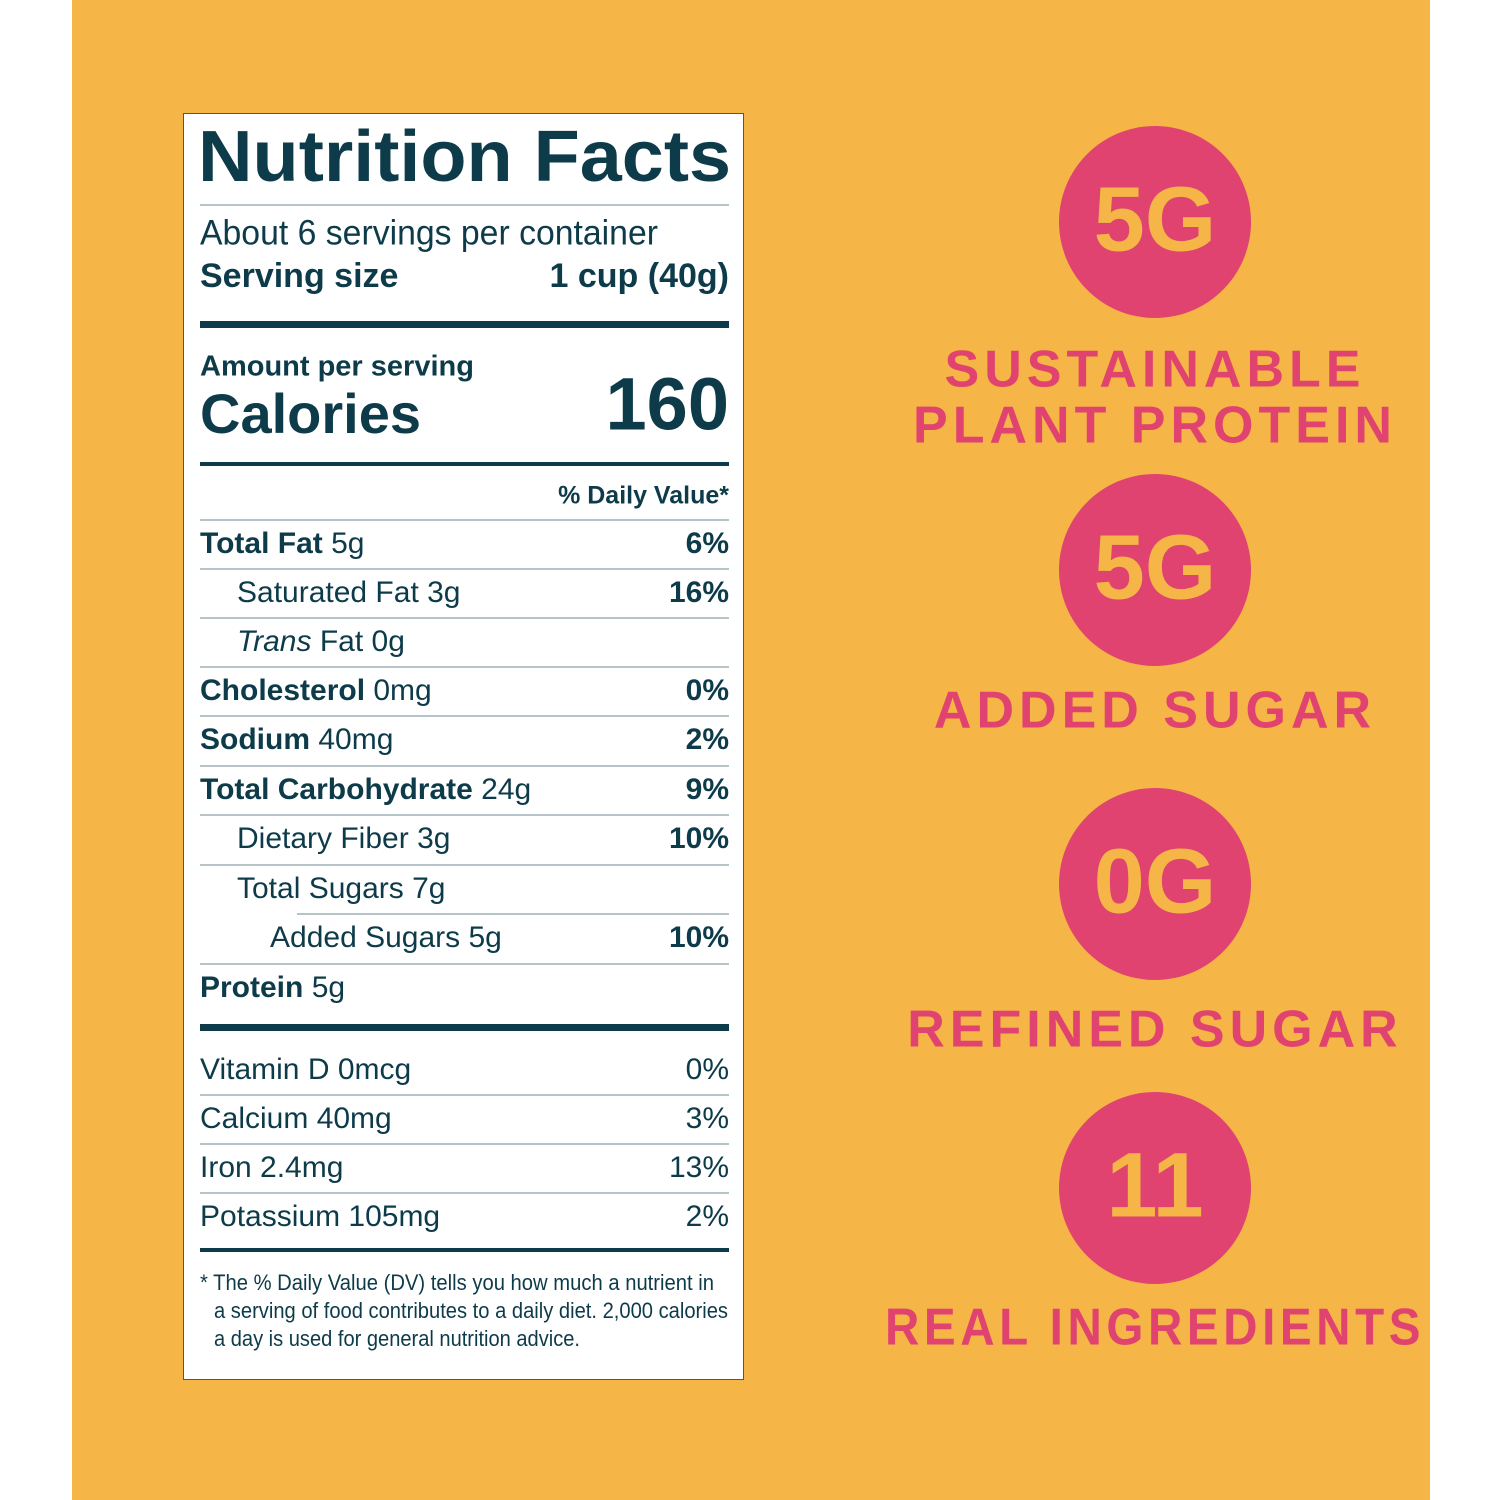 Image resolution: width=1500 pixels, height=1500 pixels. What do you see at coordinates (428, 888) in the screenshot?
I see `nutrient-amount: 7g` at bounding box center [428, 888].